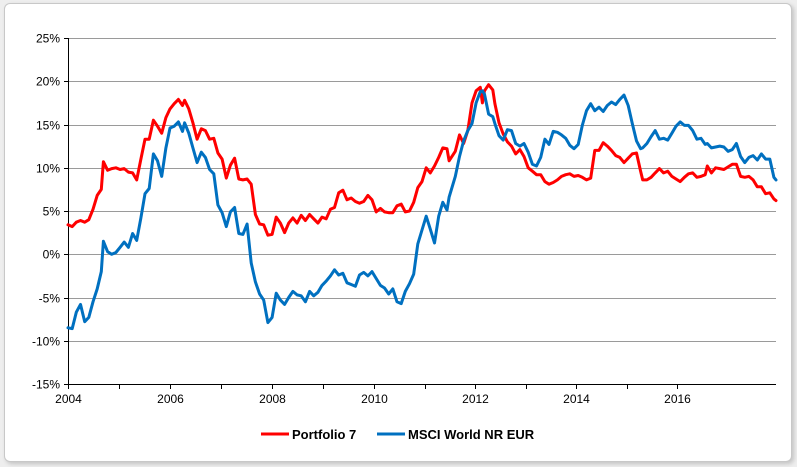 The image size is (797, 467). I want to click on legend-label-msci-world: MSCI World NR EUR, so click(471, 434).